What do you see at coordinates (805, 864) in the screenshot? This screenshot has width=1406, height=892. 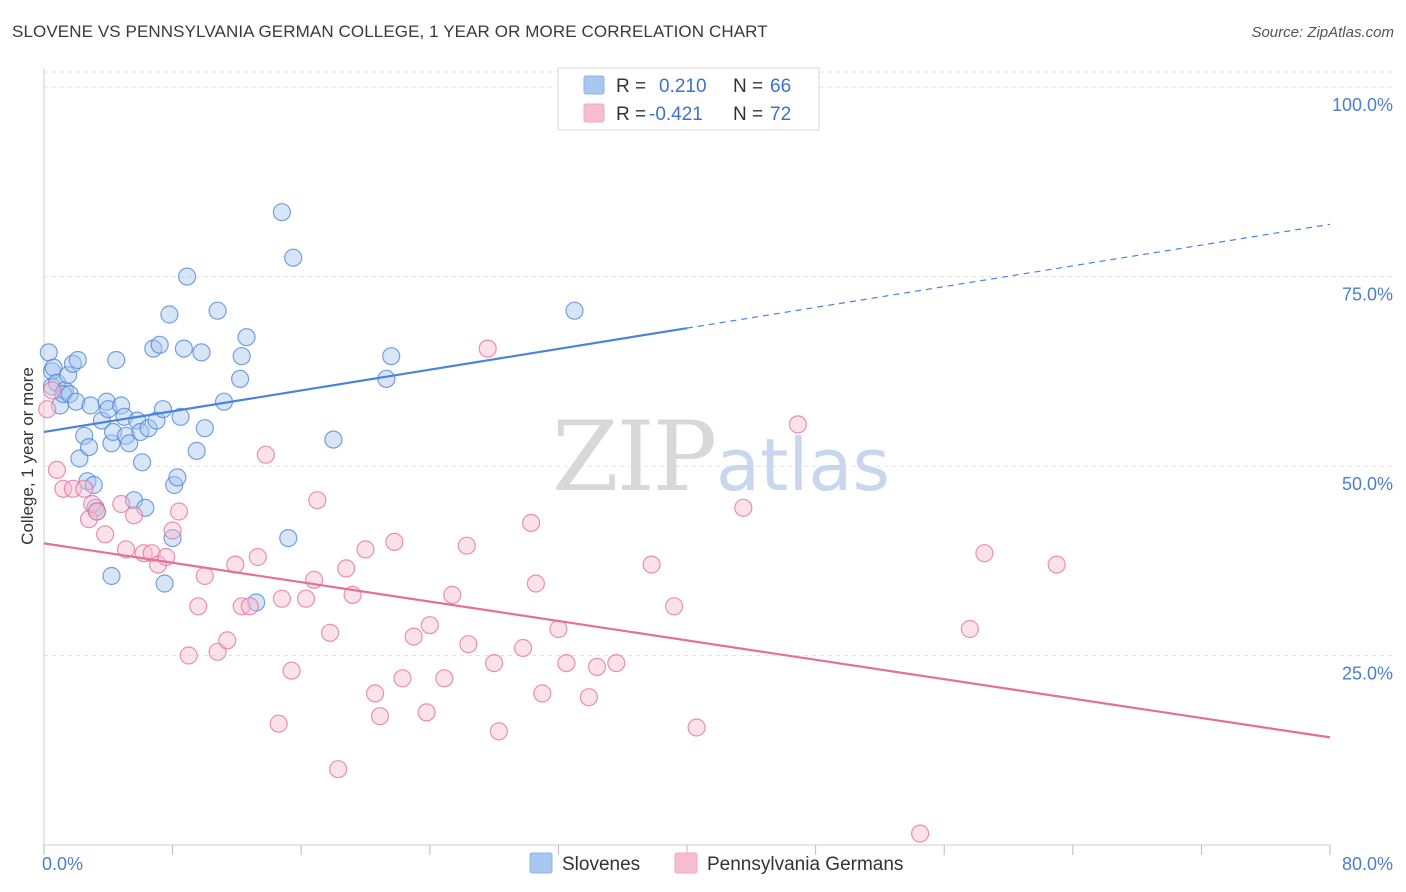 I see `legend-label-pa-germans: Pennsylvania Germans` at bounding box center [805, 864].